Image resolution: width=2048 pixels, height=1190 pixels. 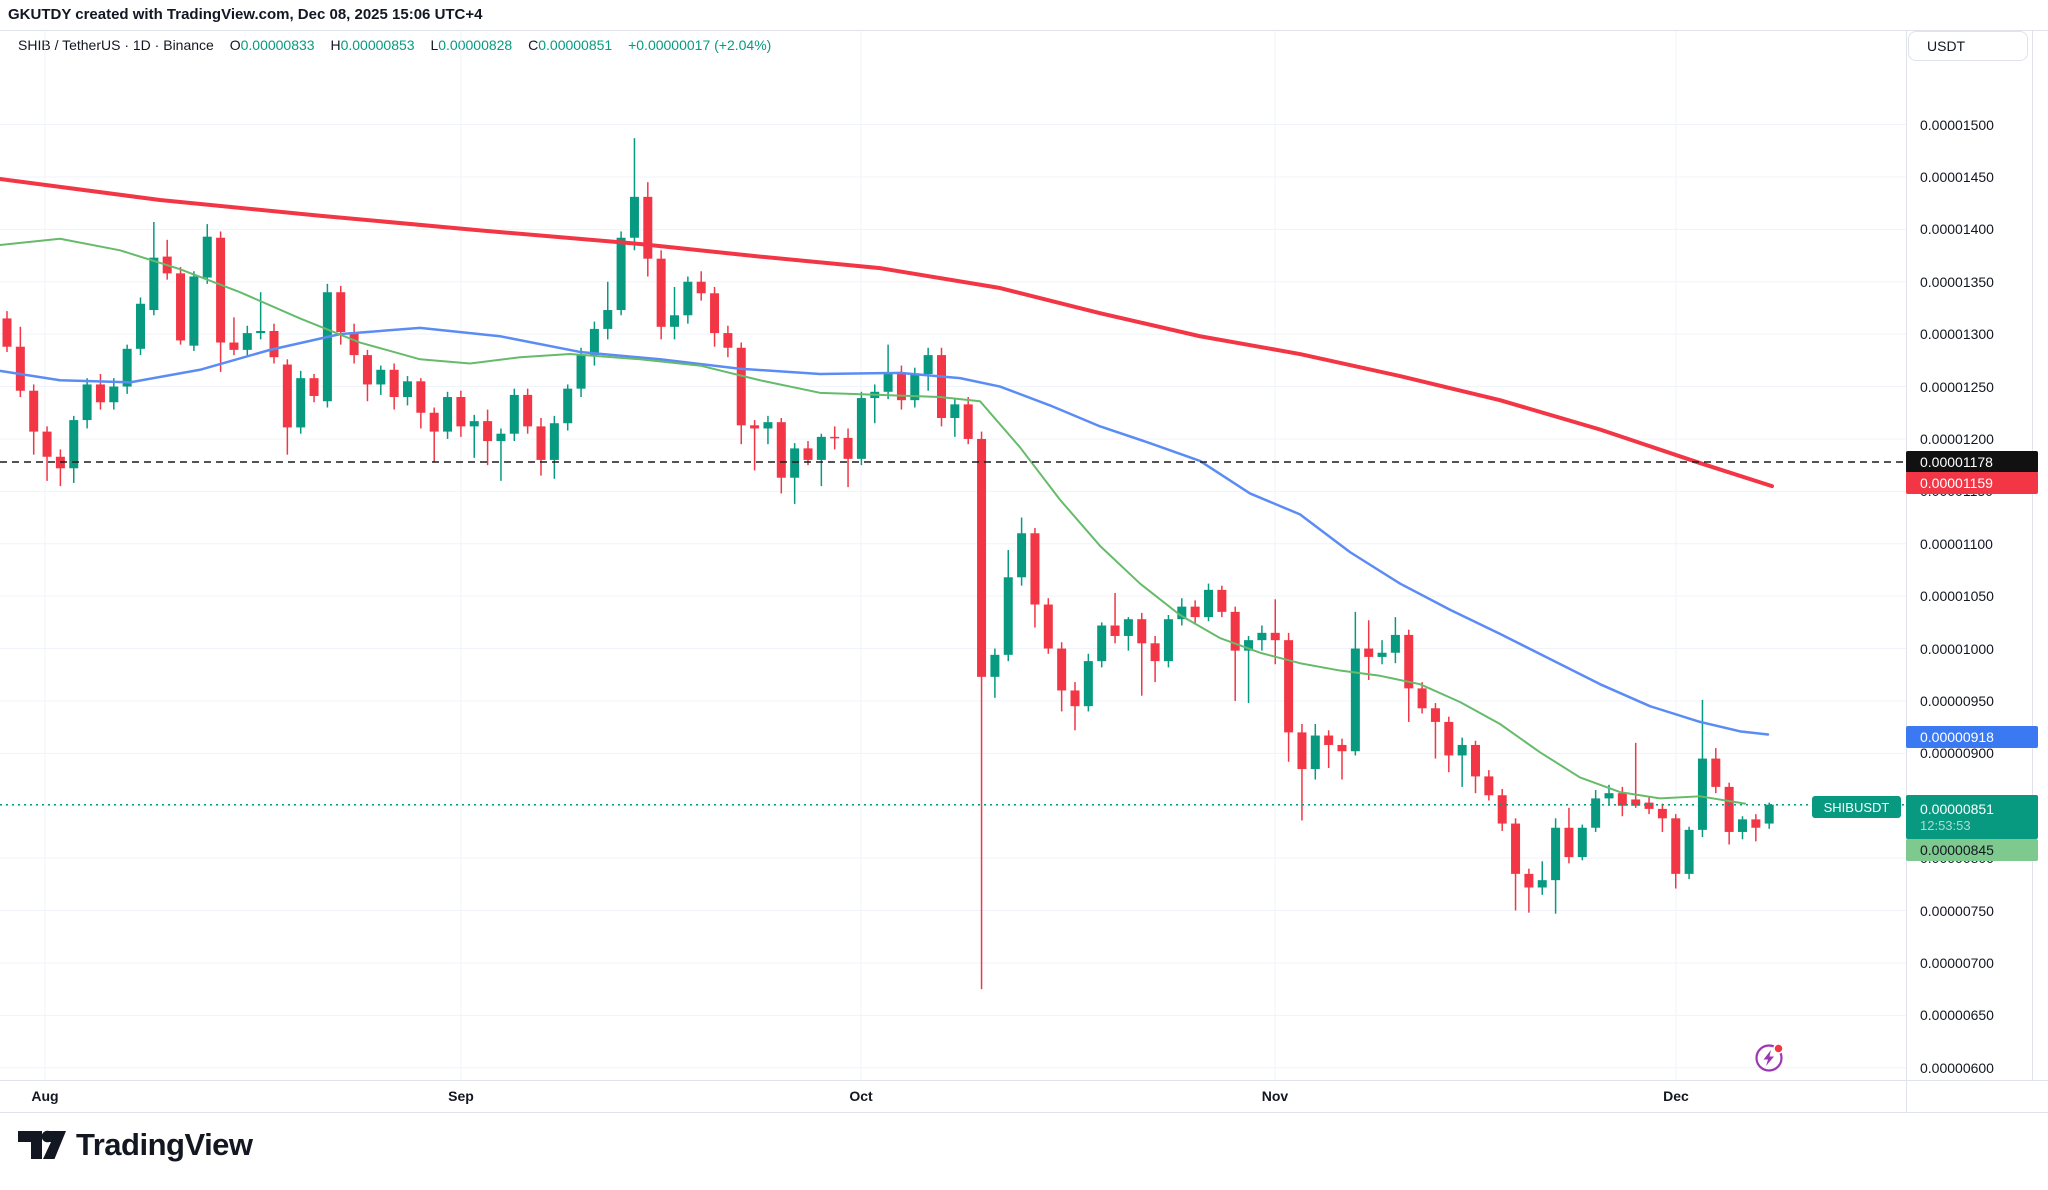 What do you see at coordinates (1972, 462) in the screenshot?
I see `drawn-line-price-badge: 0.00001178` at bounding box center [1972, 462].